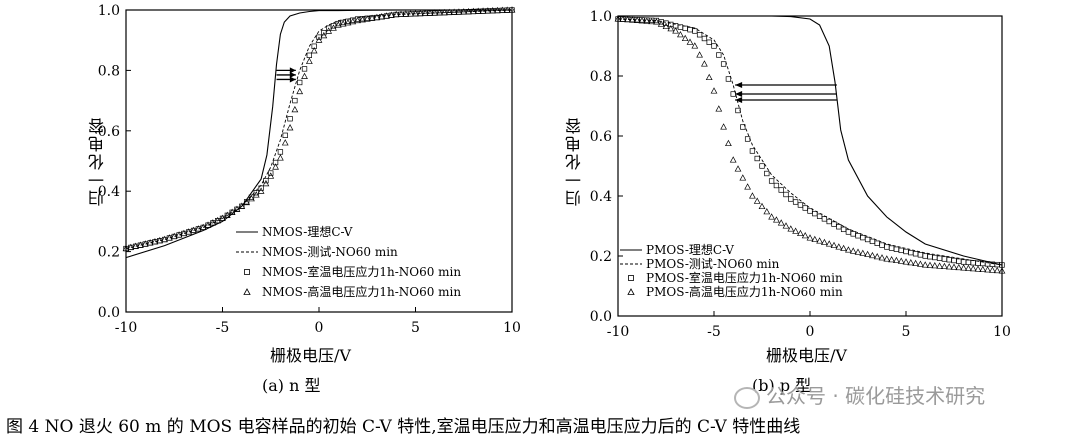 The image size is (1080, 447). What do you see at coordinates (97, 161) in the screenshot?
I see `y-axis-label-a: 归一化电容` at bounding box center [97, 161].